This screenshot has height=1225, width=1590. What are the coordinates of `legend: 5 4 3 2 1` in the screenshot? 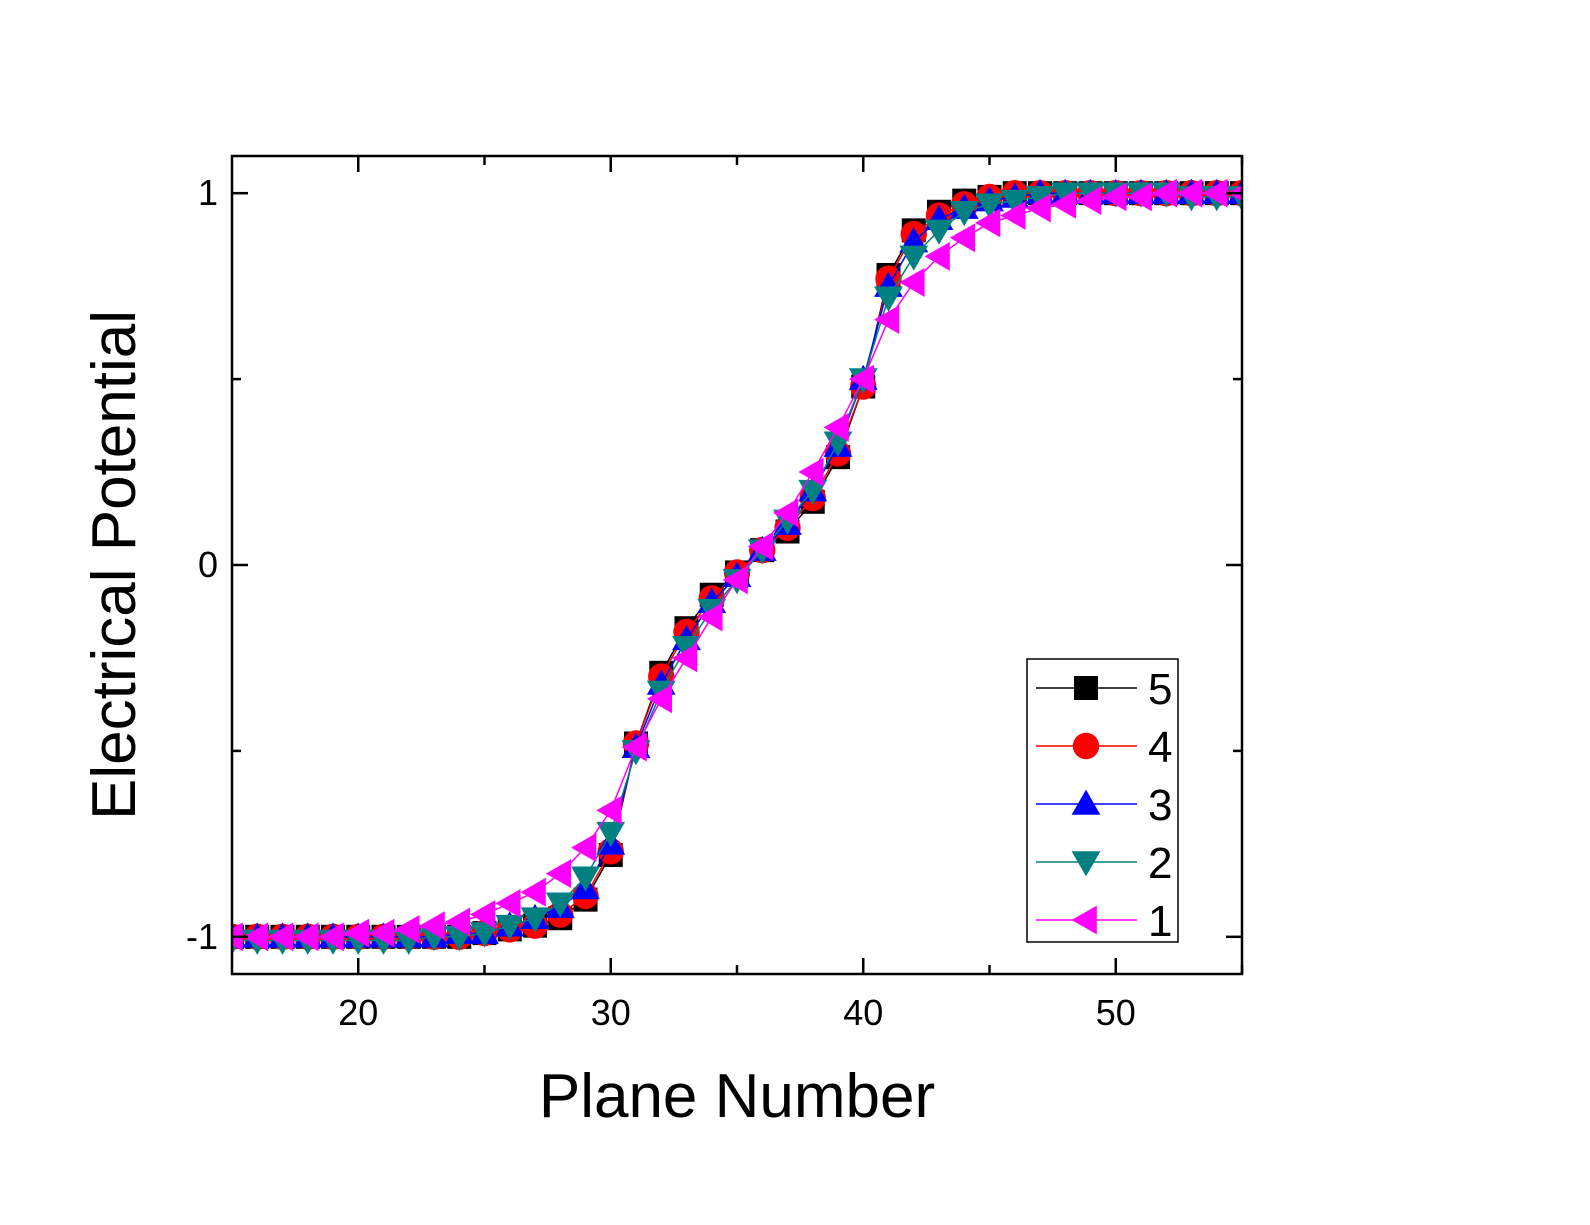 It's located at (1102, 802).